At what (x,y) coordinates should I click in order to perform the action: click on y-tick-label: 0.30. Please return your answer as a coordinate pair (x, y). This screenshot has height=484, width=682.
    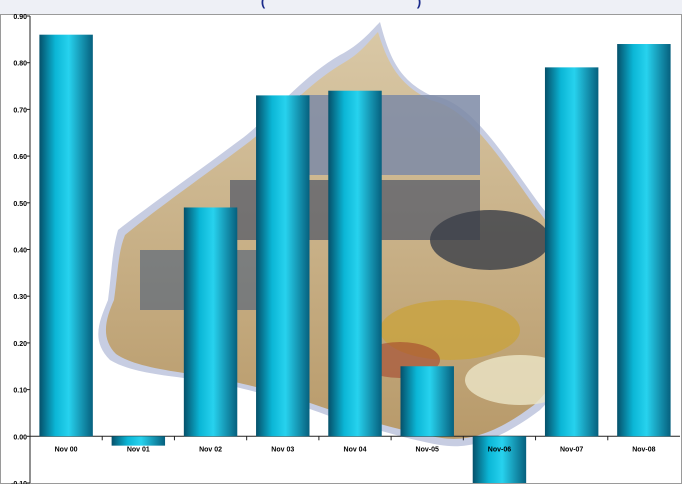
    Looking at the image, I should click on (20, 297).